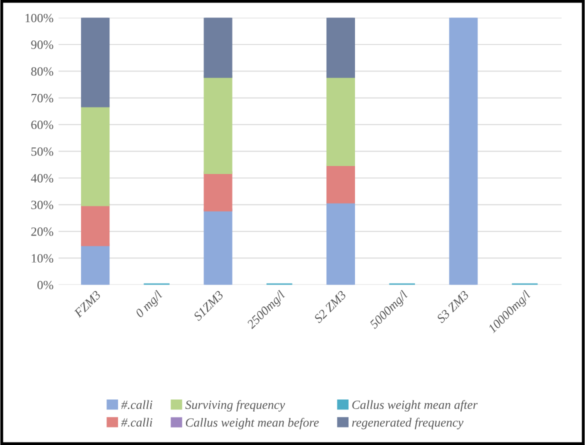 The height and width of the screenshot is (445, 585). Describe the element at coordinates (42, 71) in the screenshot. I see `y-tick-label: 80%` at that location.